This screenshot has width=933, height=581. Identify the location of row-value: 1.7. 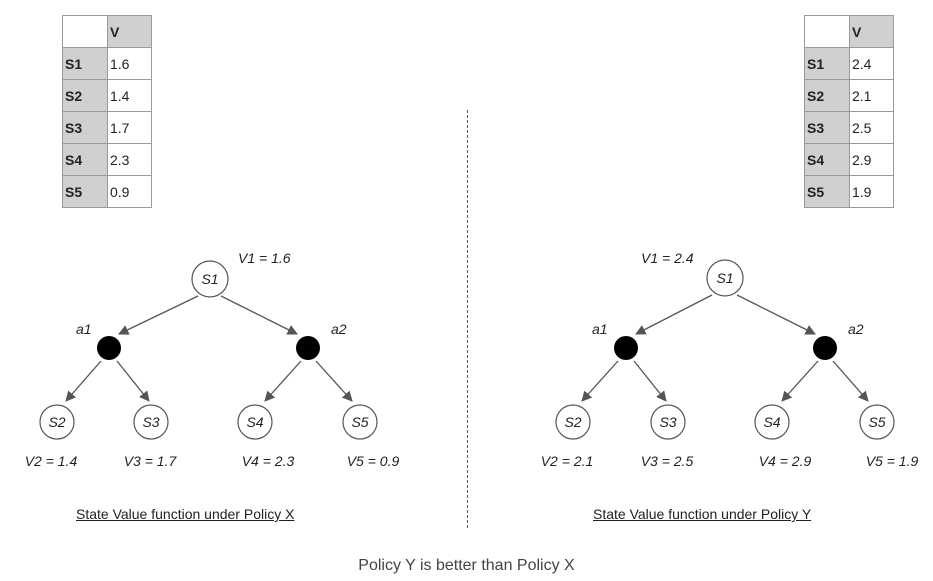
(129, 127).